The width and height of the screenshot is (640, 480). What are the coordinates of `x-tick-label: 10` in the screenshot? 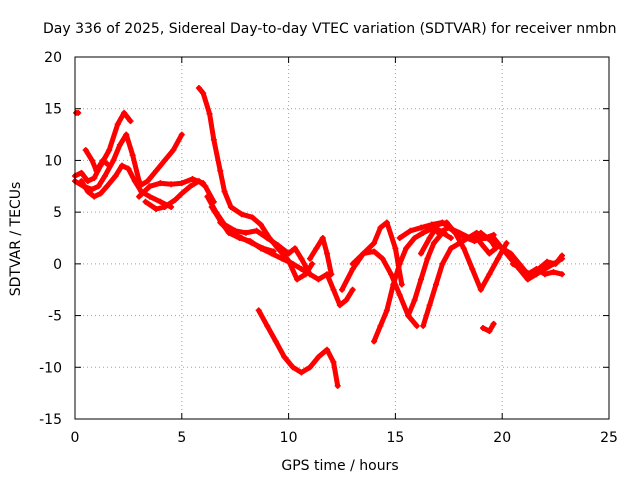 It's located at (289, 438).